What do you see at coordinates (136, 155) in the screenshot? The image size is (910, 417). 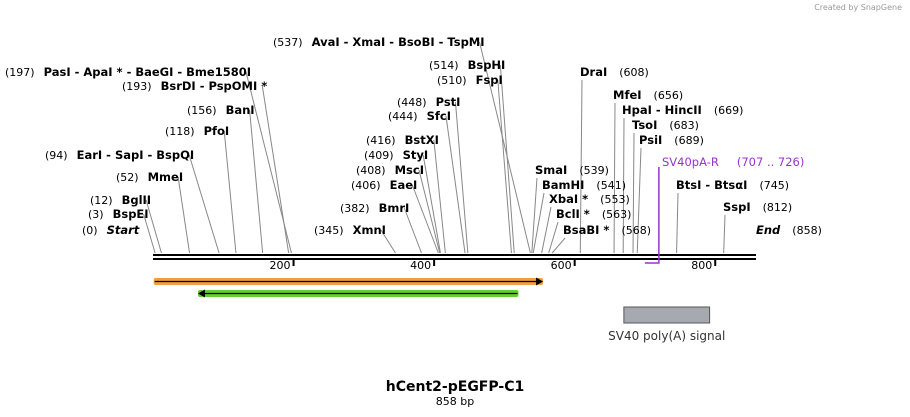 I see `site-name: EarI - SapI - BspQI` at bounding box center [136, 155].